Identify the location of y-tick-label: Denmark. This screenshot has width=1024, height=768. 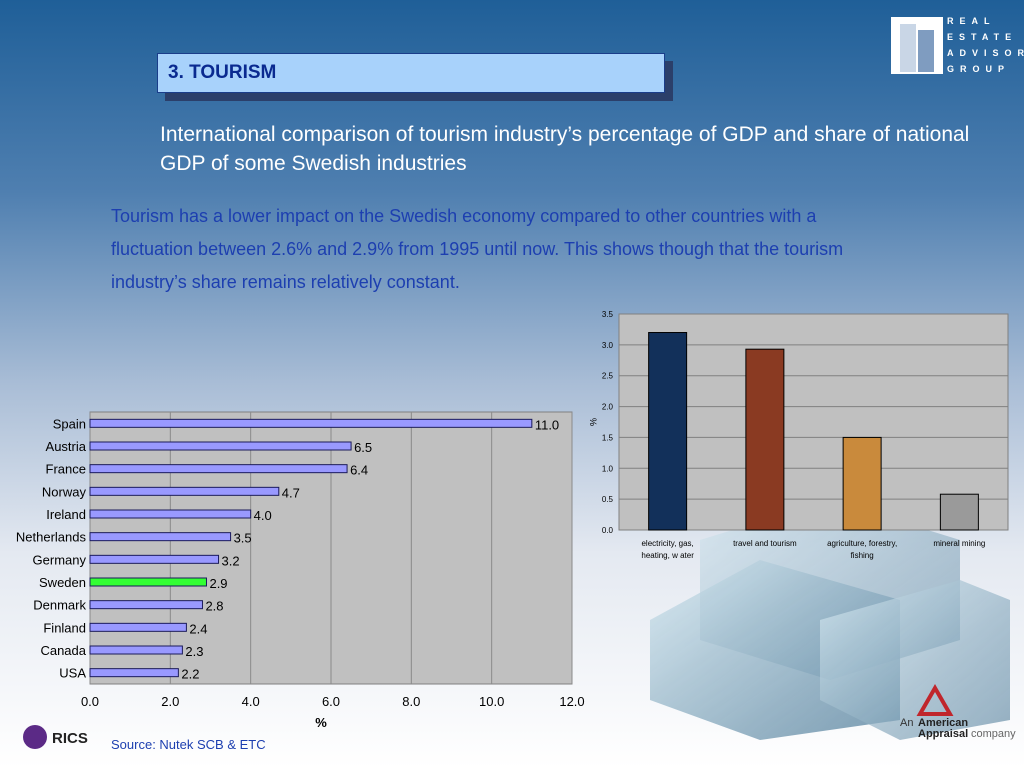
(59, 605).